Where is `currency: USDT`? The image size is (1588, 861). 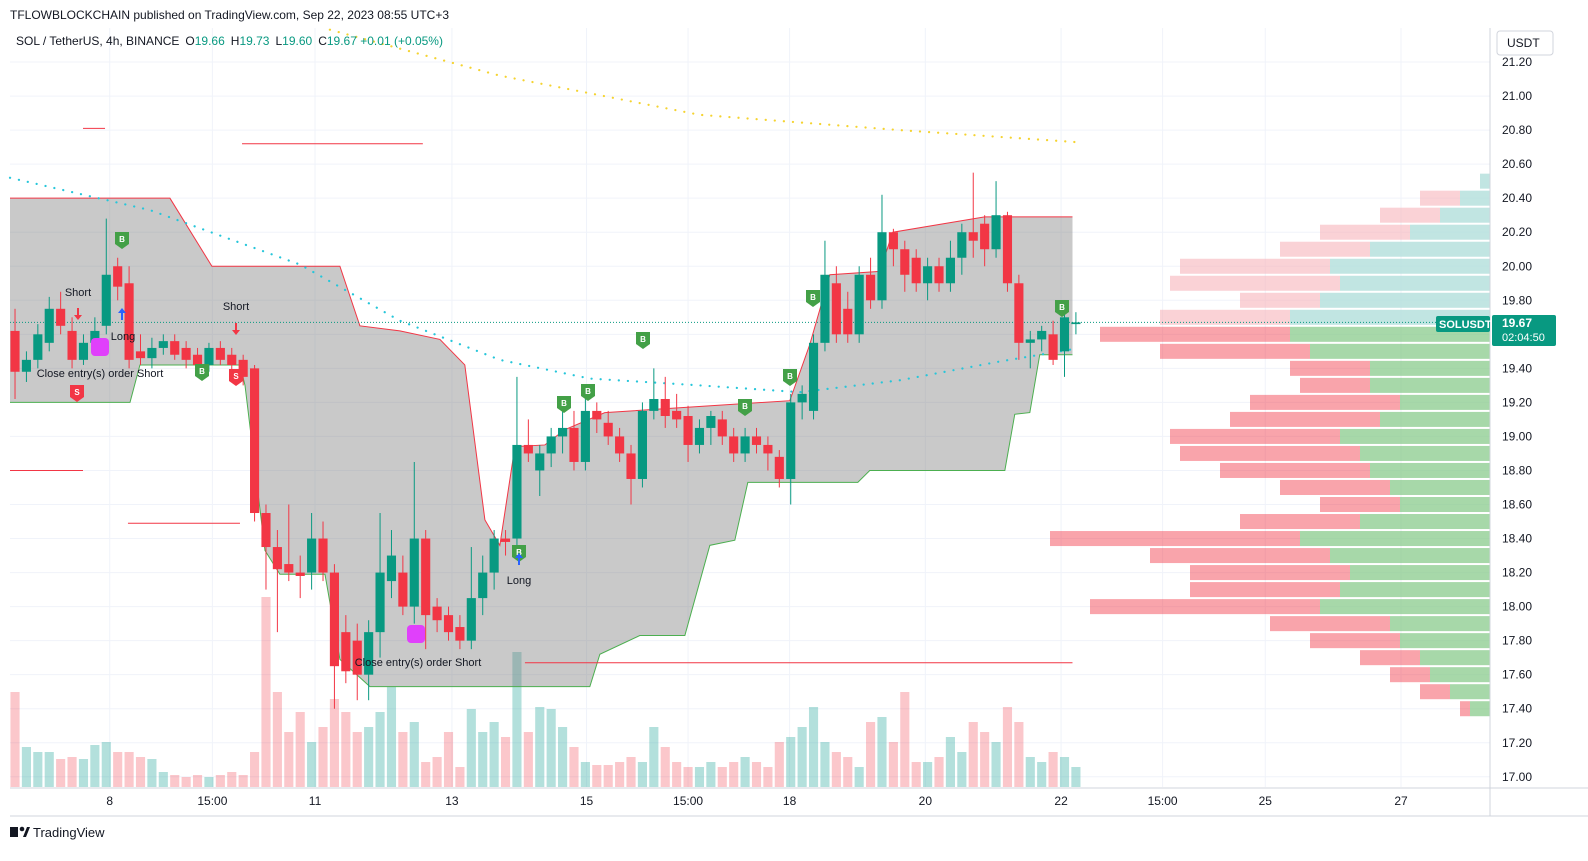
currency: USDT is located at coordinates (1523, 43).